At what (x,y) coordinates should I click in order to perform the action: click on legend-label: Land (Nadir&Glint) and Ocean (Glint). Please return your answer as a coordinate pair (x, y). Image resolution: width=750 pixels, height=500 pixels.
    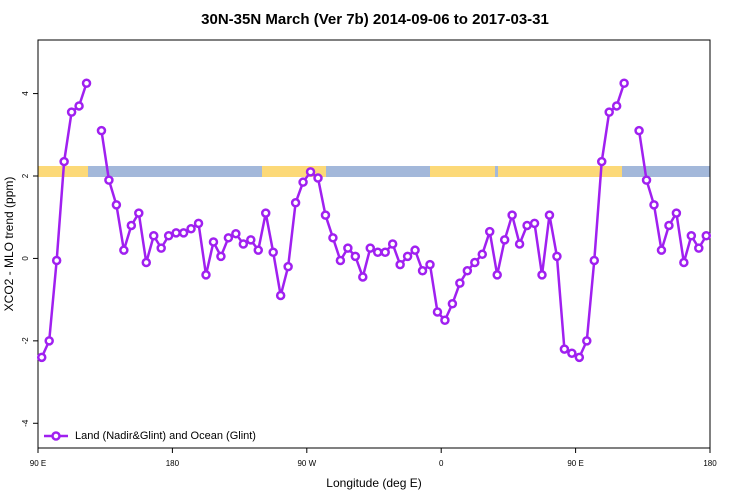
    Looking at the image, I should click on (165, 436).